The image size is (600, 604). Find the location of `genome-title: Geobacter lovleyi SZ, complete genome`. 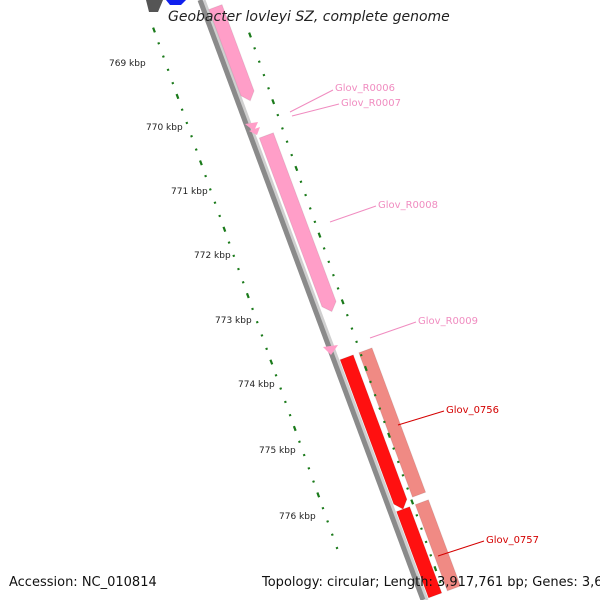

genome-title: Geobacter lovleyi SZ, complete genome is located at coordinates (309, 17).